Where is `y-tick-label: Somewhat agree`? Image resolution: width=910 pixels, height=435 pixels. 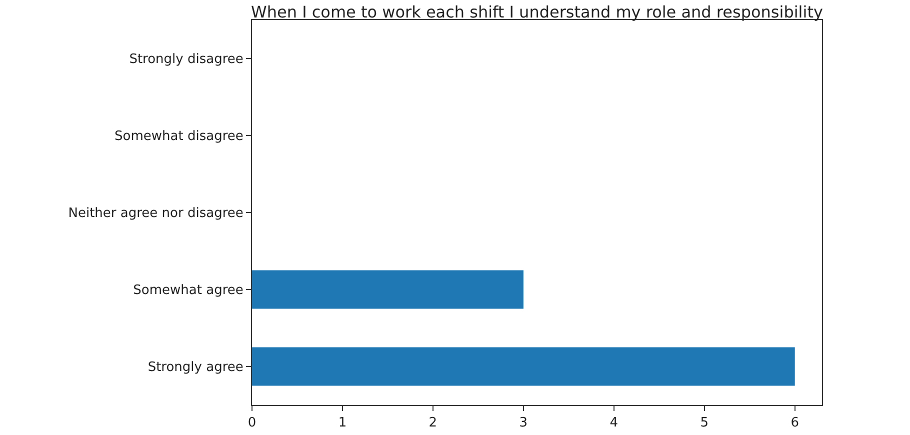
y-tick-label: Somewhat agree is located at coordinates (188, 290).